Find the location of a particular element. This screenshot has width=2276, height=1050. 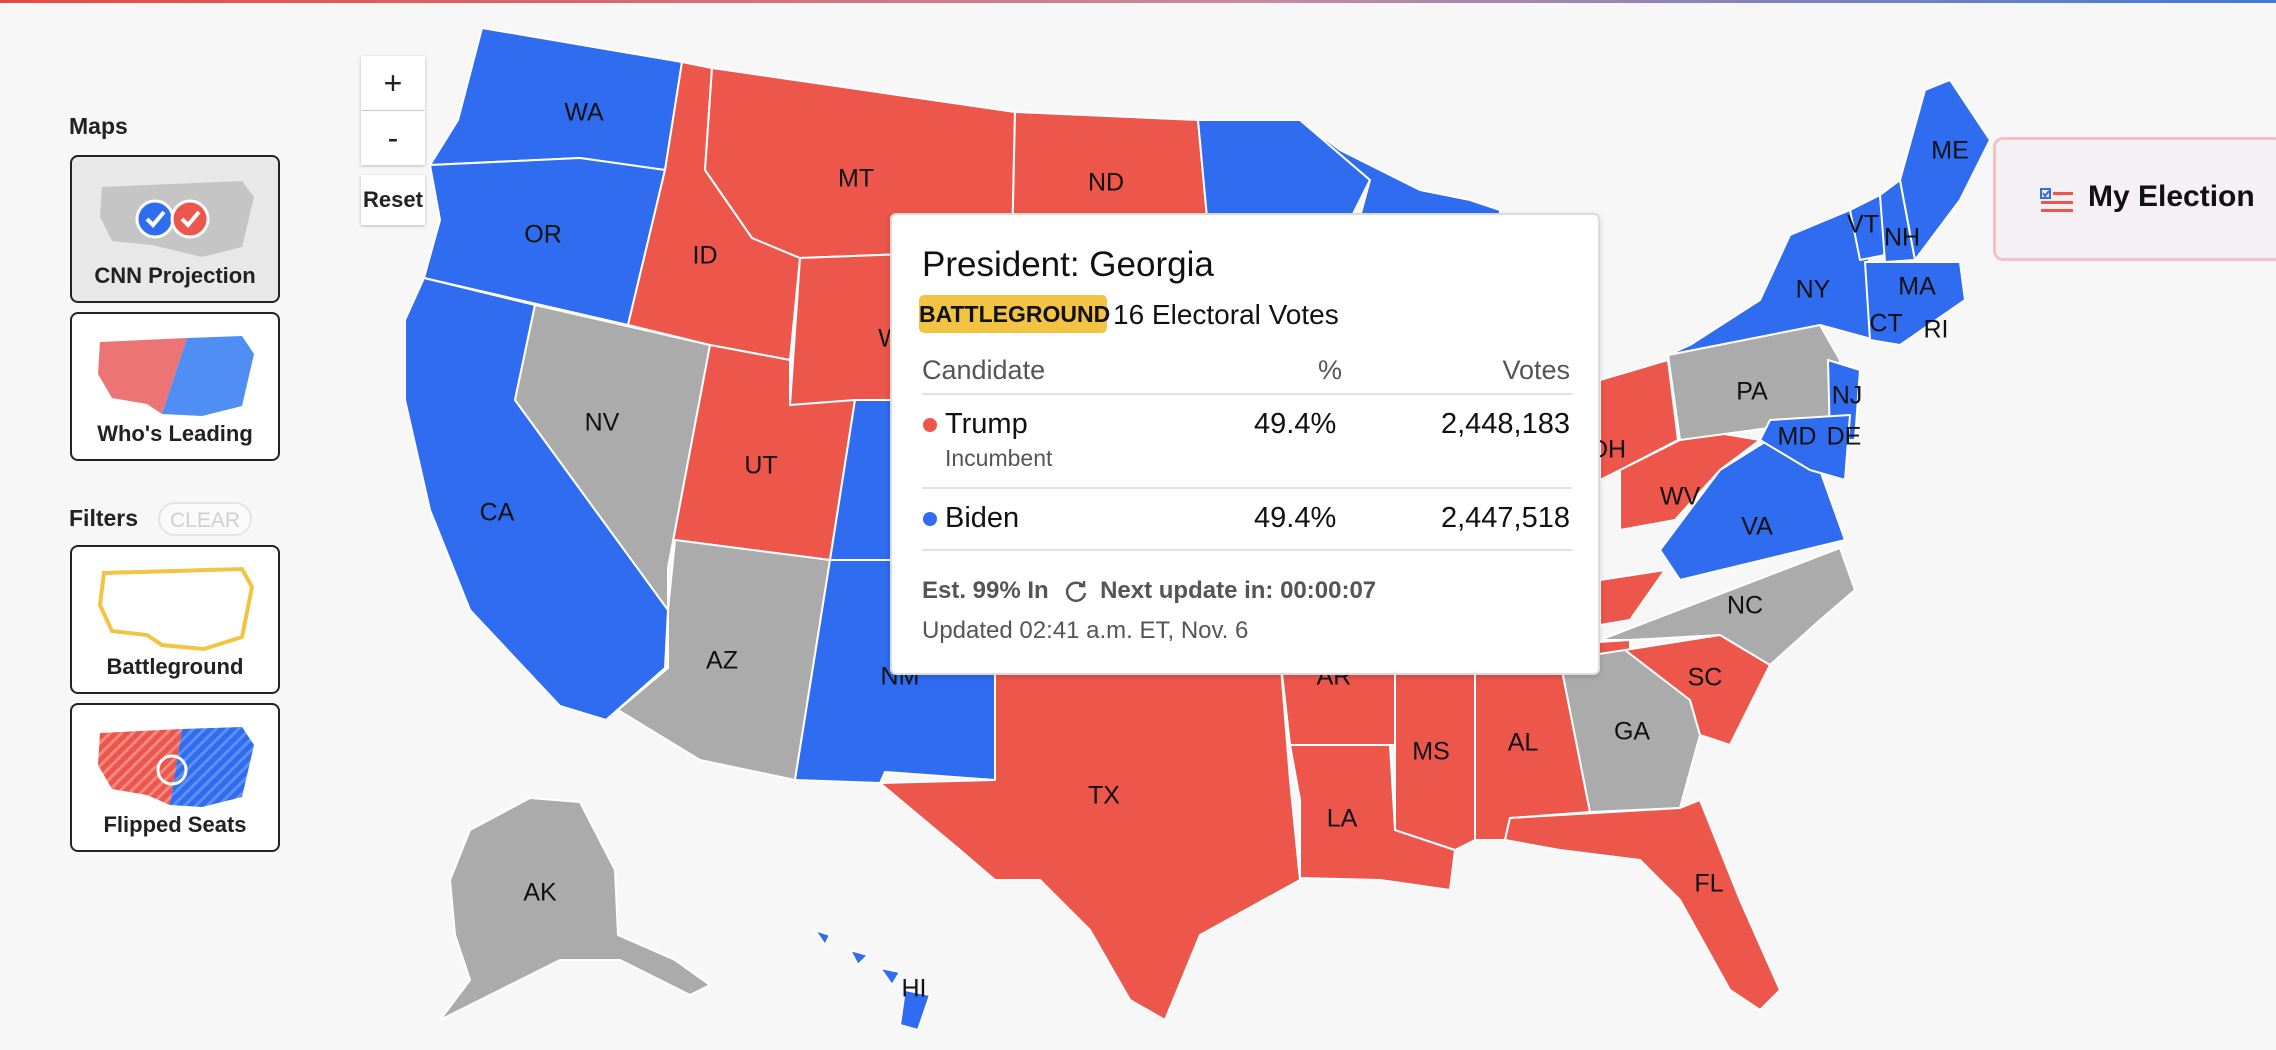

candidate-name: Biden is located at coordinates (982, 518).